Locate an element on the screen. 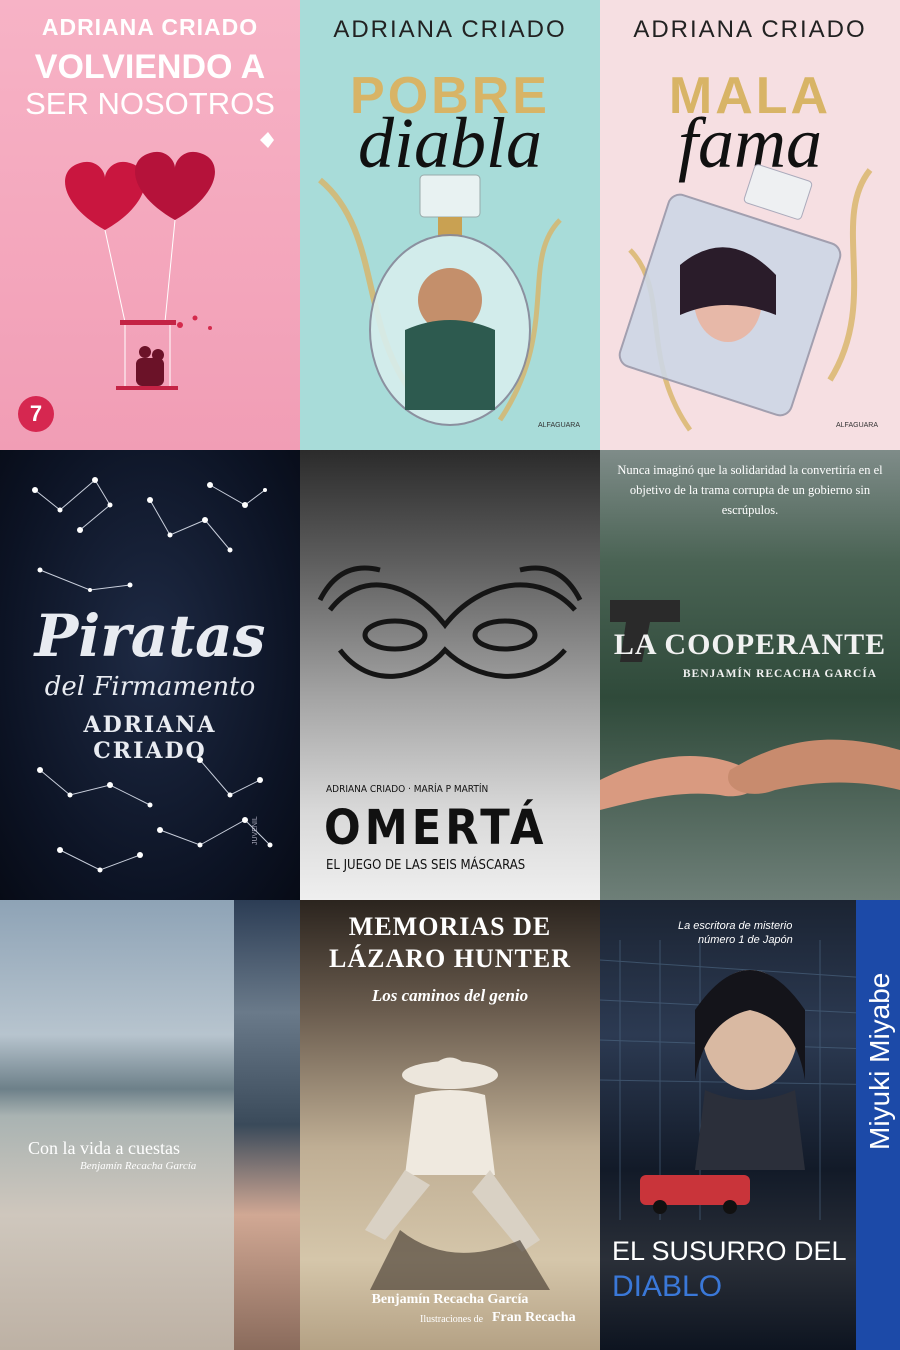 The width and height of the screenshot is (900, 1350). cover-subtitle: EL JUEGO DE LAS SEIS MÁSCARAS is located at coordinates (426, 865).